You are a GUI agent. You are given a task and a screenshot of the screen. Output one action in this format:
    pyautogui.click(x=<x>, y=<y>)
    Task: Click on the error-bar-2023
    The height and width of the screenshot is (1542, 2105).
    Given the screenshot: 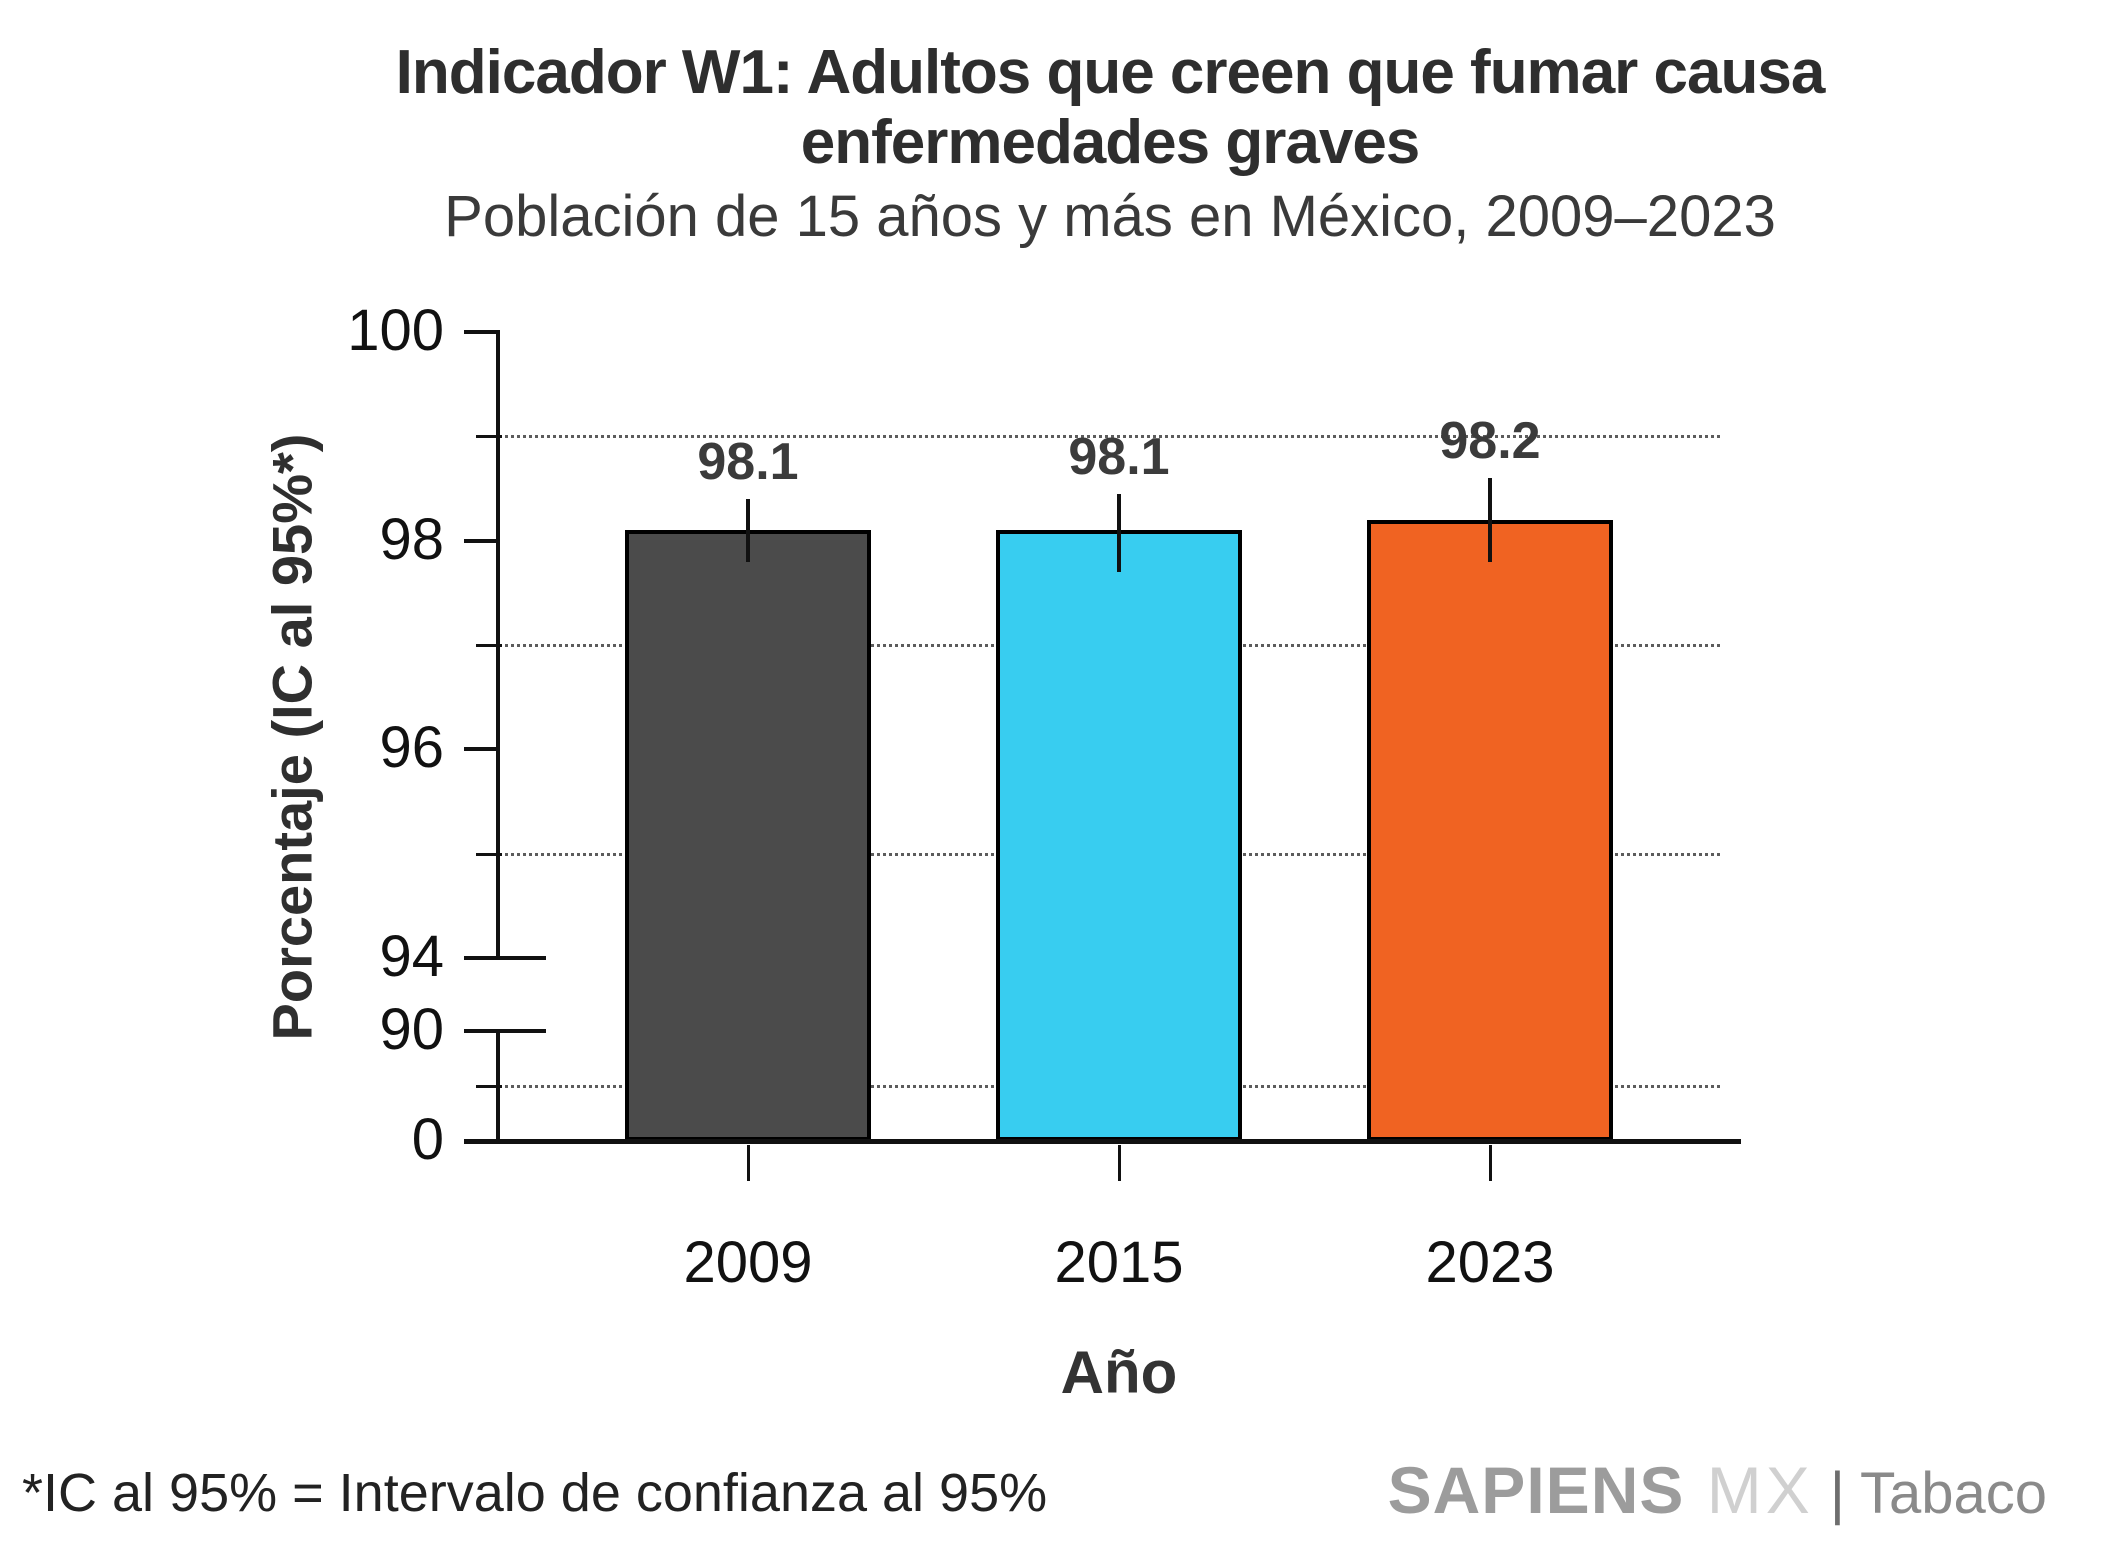 What is the action you would take?
    pyautogui.click(x=1490, y=520)
    